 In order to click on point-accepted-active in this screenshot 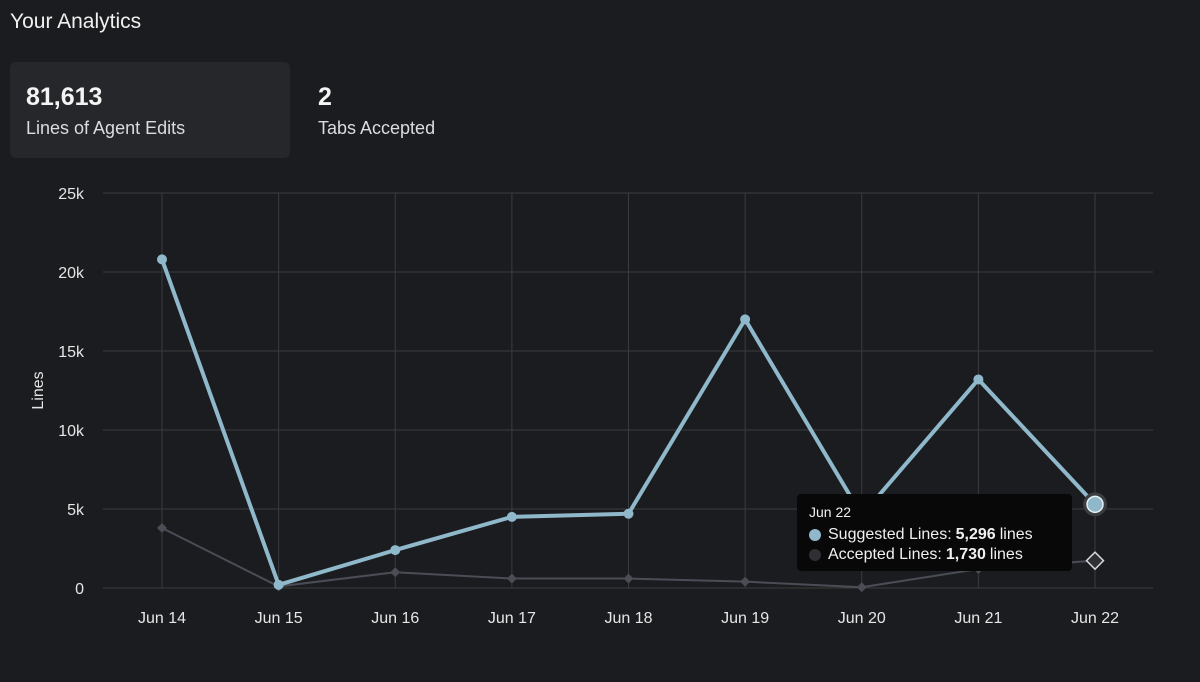, I will do `click(1095, 561)`.